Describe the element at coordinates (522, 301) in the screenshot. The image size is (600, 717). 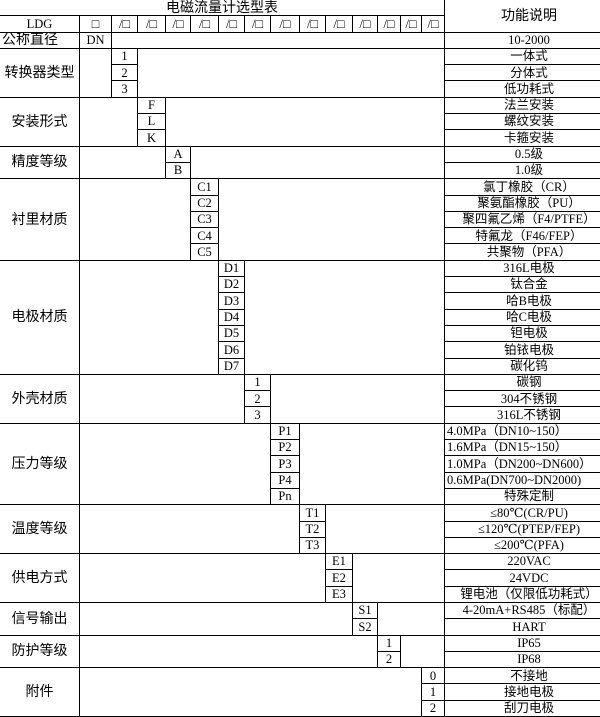
I see `option-function: 哈B电极` at that location.